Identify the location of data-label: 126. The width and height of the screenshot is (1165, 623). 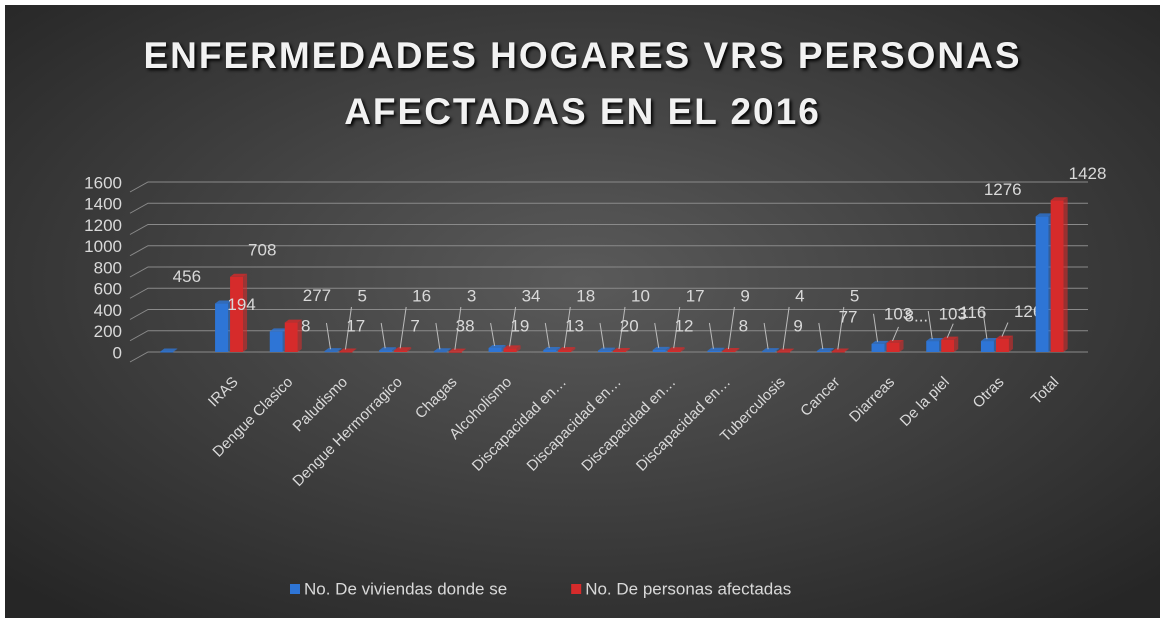
(1028, 311).